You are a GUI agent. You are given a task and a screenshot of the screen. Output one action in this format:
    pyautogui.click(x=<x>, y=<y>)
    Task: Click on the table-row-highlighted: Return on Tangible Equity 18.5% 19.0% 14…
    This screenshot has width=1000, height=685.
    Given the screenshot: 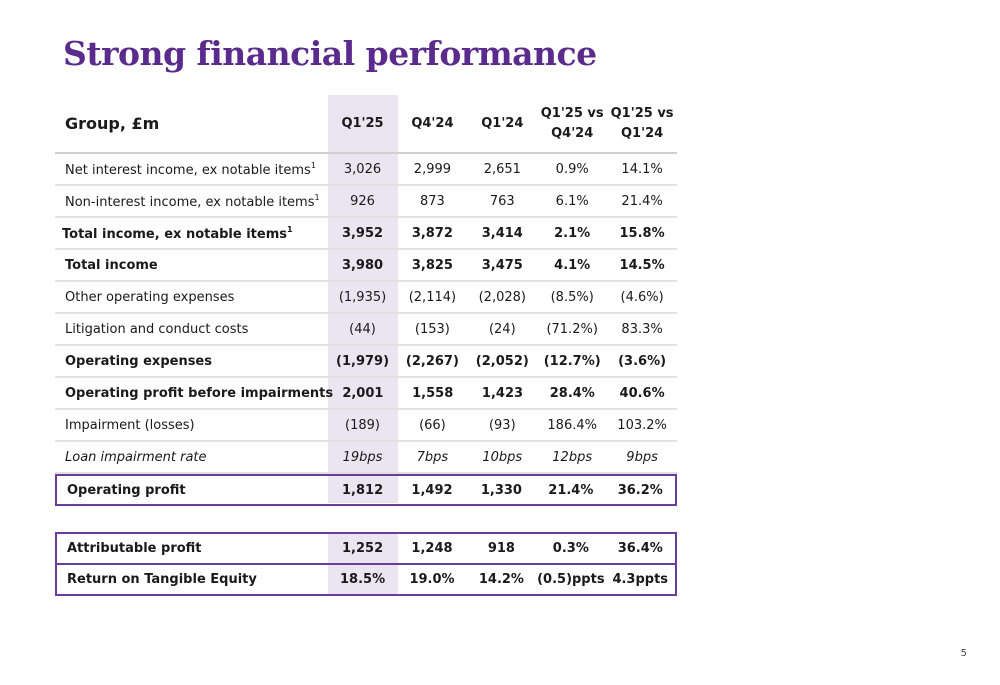 What is the action you would take?
    pyautogui.click(x=366, y=580)
    